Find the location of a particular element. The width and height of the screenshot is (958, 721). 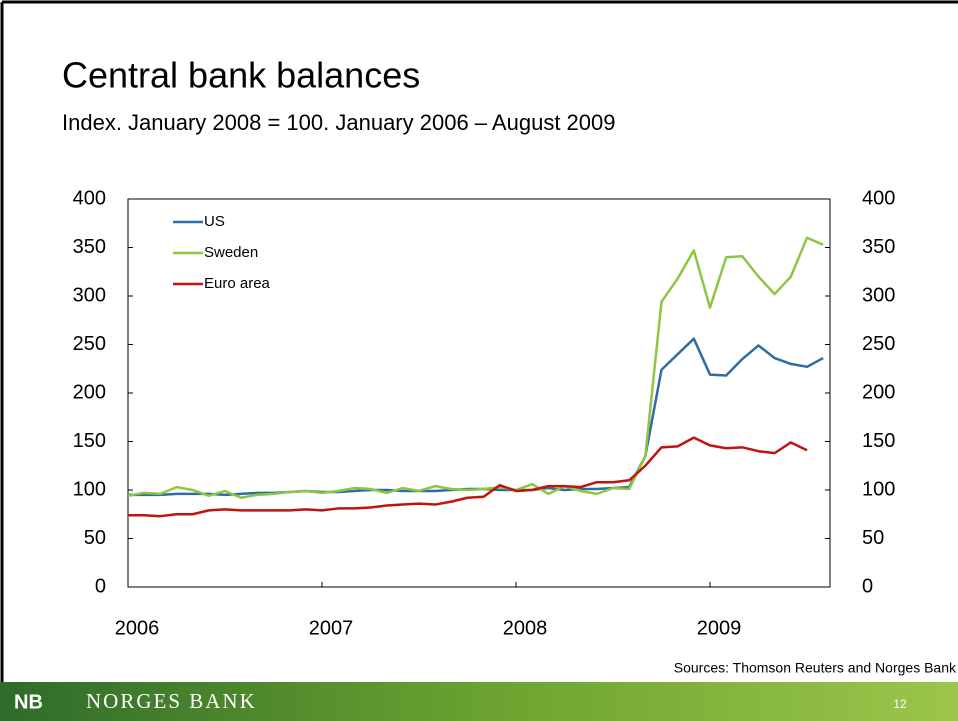

y2-tick-label: 400 is located at coordinates (878, 198).